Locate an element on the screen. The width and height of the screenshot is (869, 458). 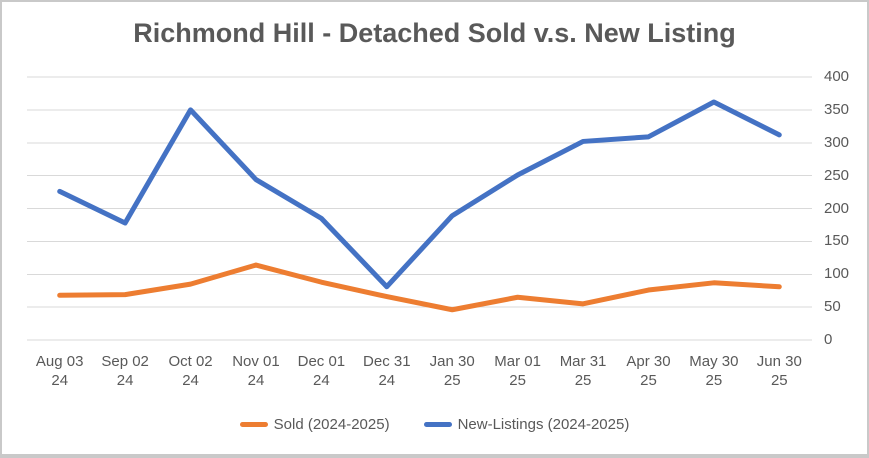
legend-item: New-Listings (2024-2025) is located at coordinates (526, 424).